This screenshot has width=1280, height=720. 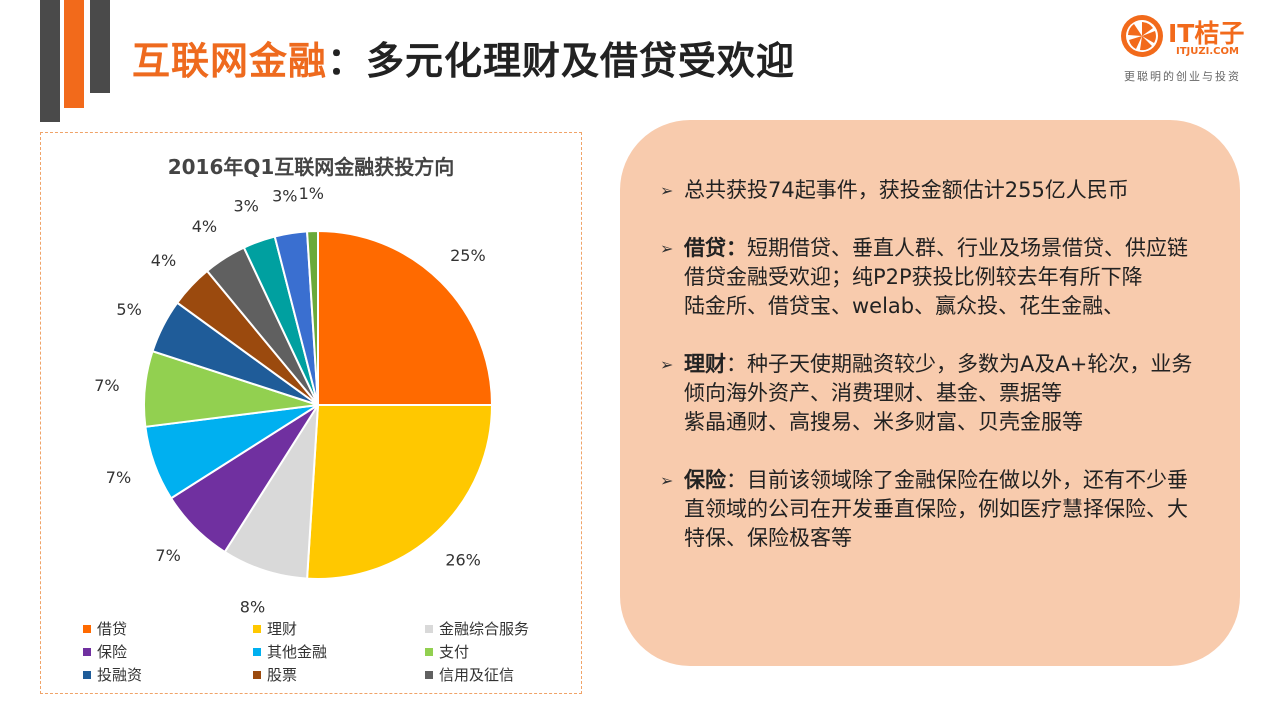 What do you see at coordinates (468, 255) in the screenshot?
I see `pie-data-label: 25%` at bounding box center [468, 255].